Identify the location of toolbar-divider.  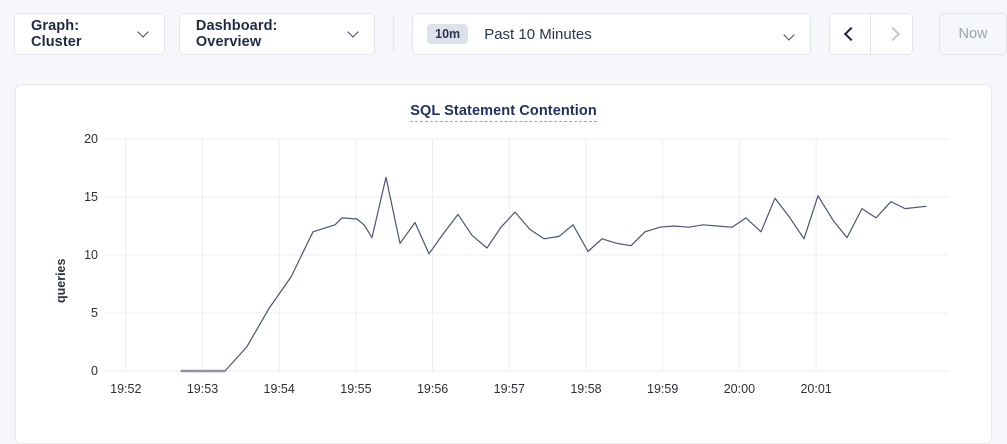
(394, 34).